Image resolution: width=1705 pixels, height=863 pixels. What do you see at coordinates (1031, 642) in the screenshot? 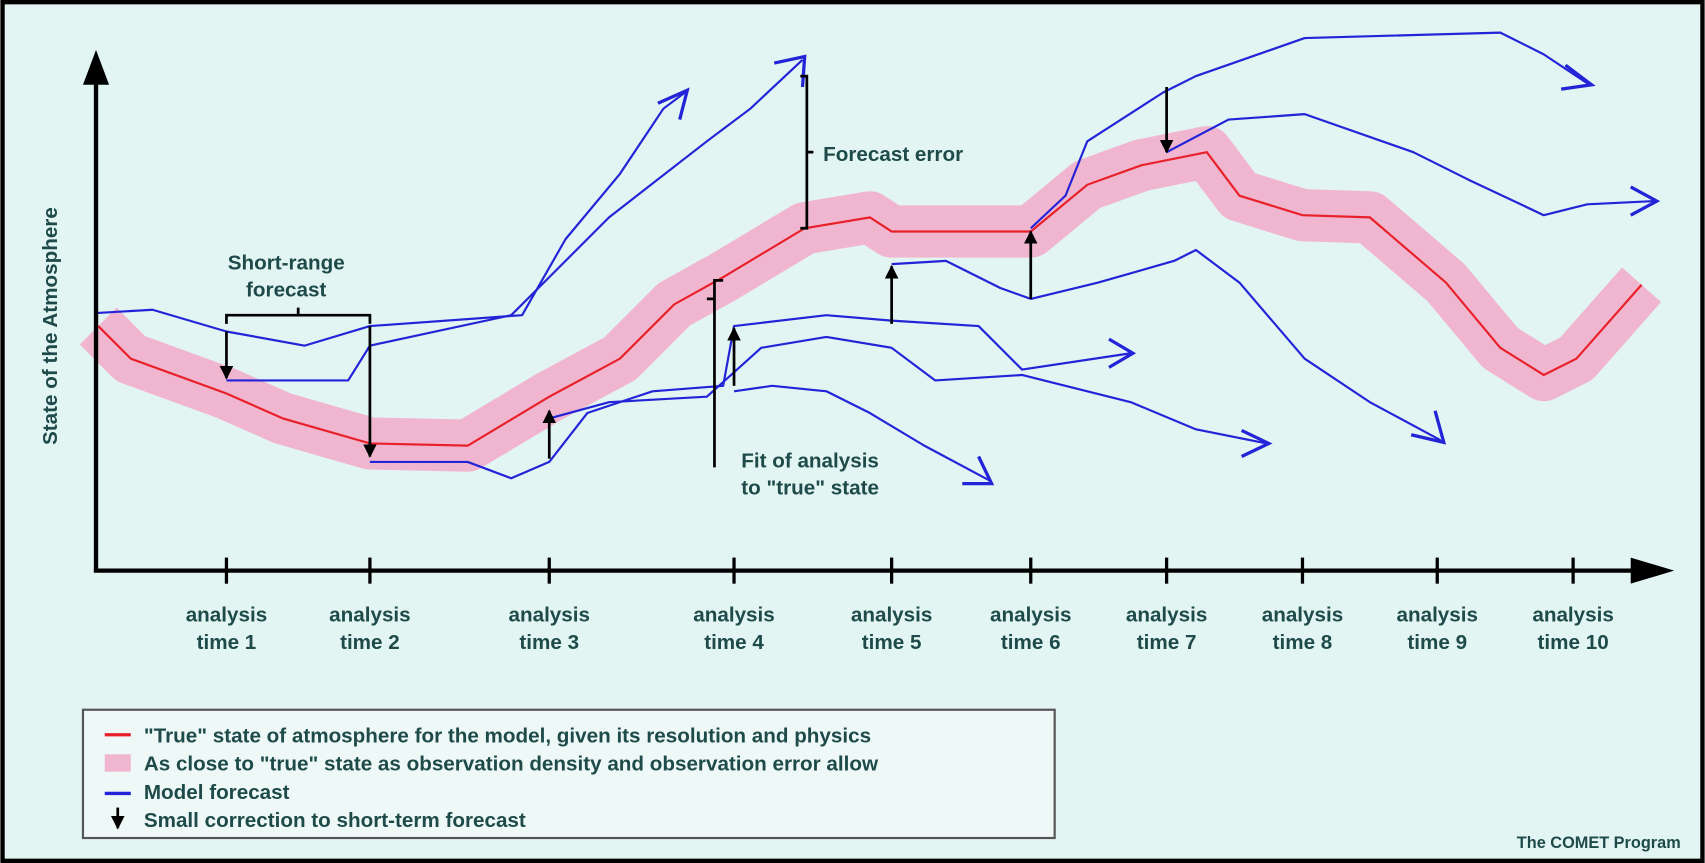
I see `tick-label: time 6` at bounding box center [1031, 642].